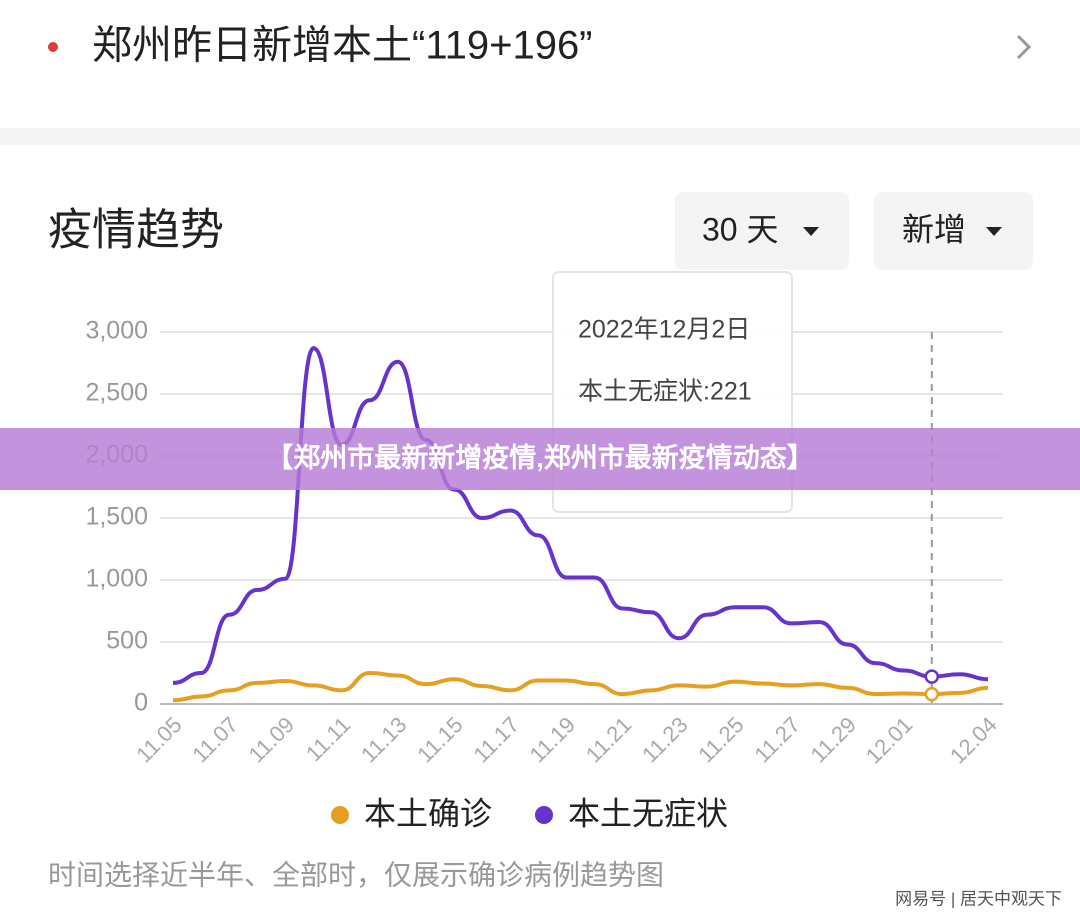 This screenshot has width=1080, height=920. I want to click on y-tick-label: 0, so click(141, 703).